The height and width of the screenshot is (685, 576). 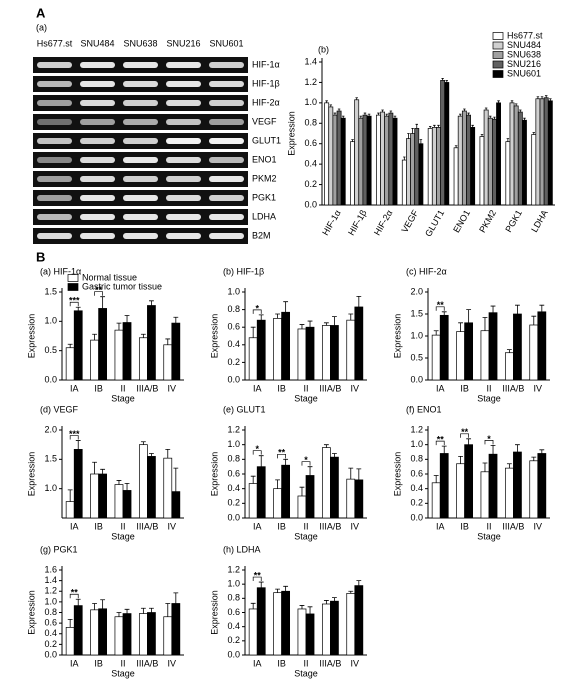 What do you see at coordinates (434, 223) in the screenshot?
I see `x-tick-label: GLUT1` at bounding box center [434, 223].